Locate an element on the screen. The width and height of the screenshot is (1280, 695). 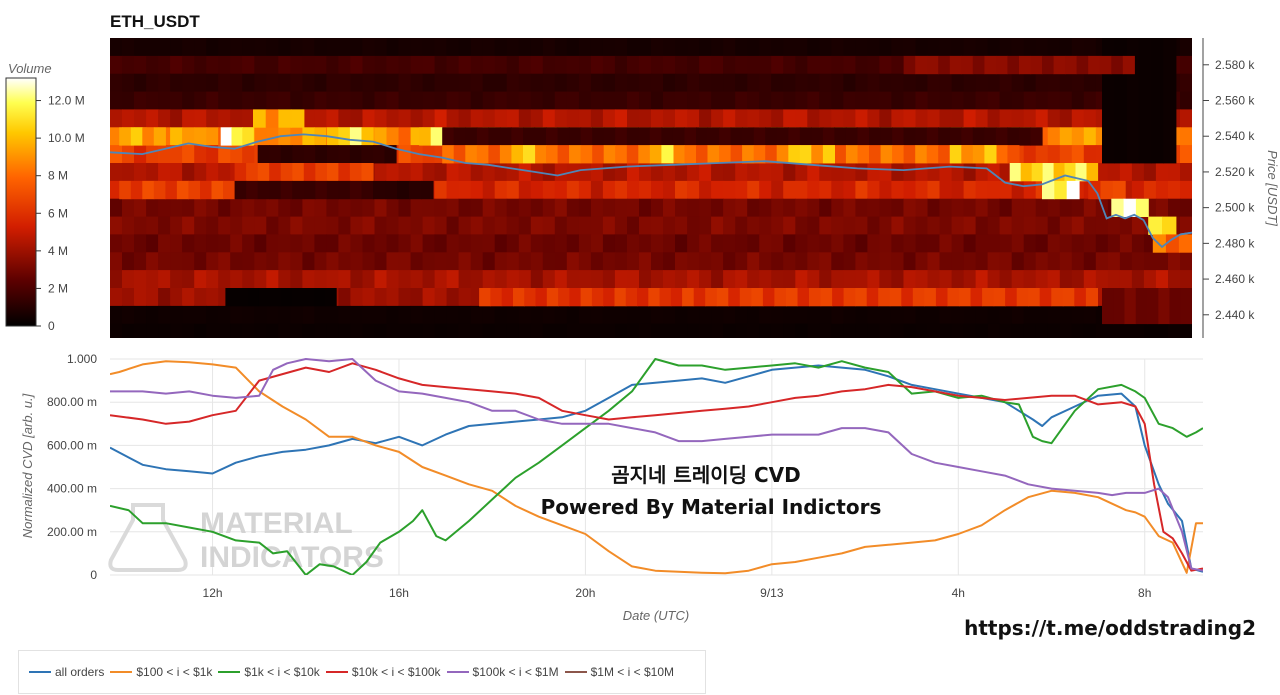
cvd-y-axis-label: Normalized CVD [arb. u.] is located at coordinates (27, 465).